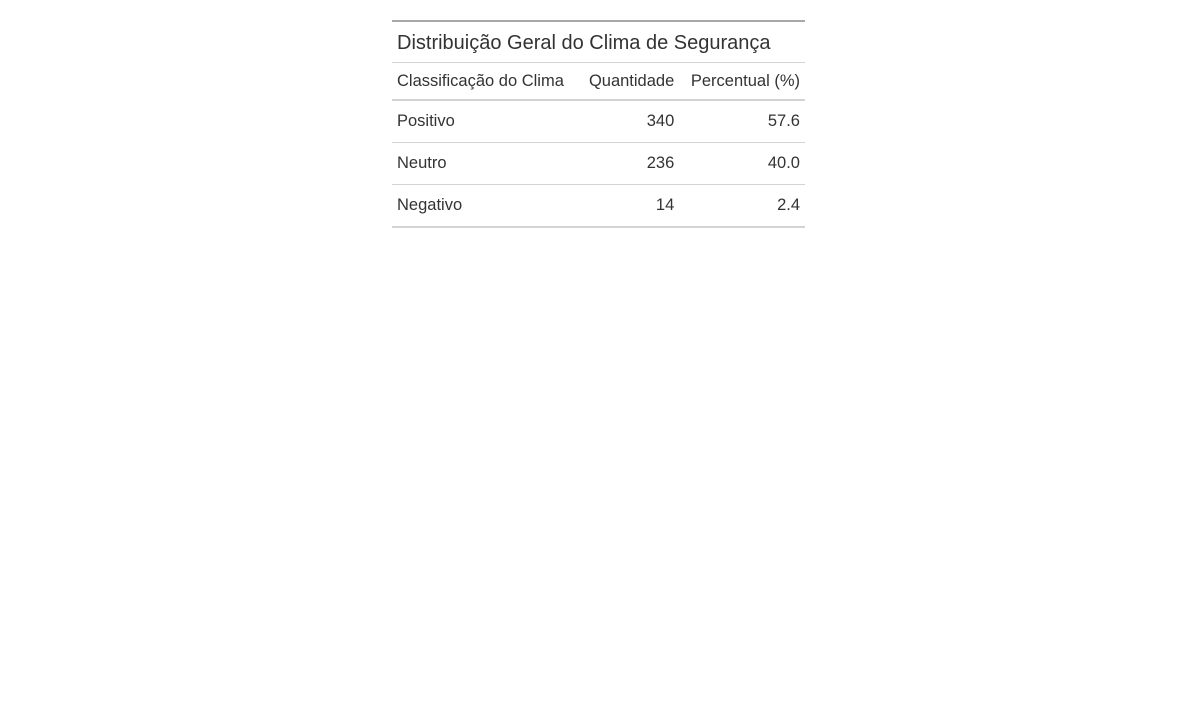 Image resolution: width=1195 pixels, height=723 pixels. I want to click on table-title-row: Distribuição Geral do Clima de Segurança, so click(598, 41).